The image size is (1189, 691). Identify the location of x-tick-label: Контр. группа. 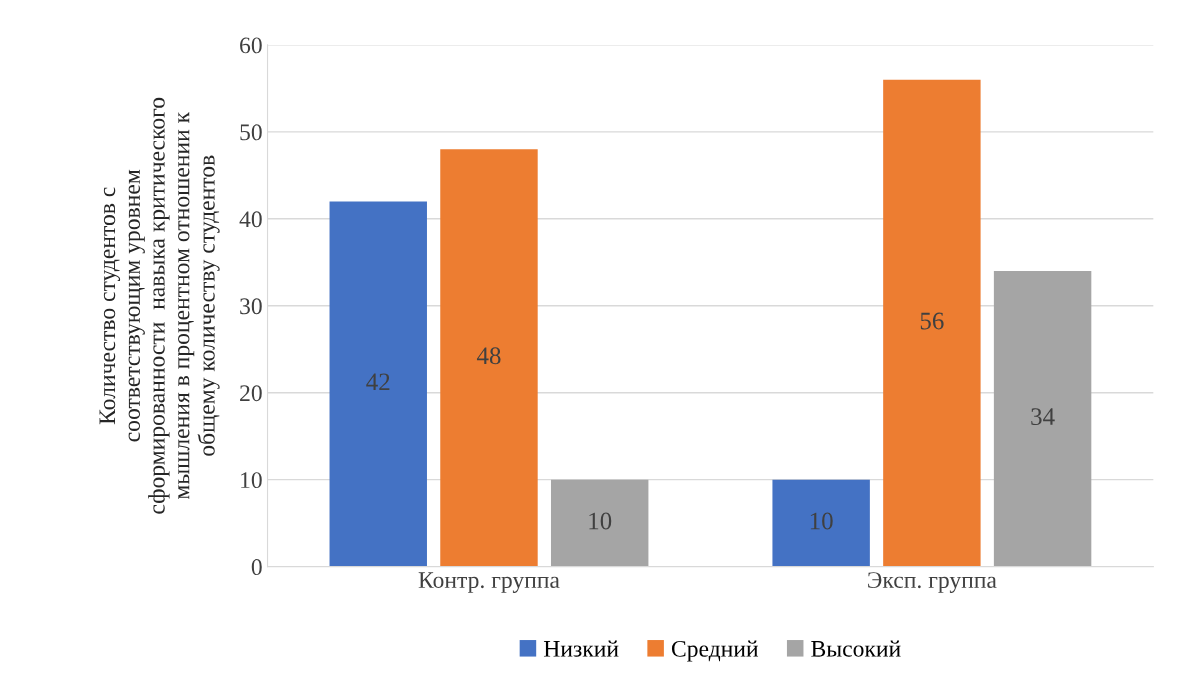
(489, 582).